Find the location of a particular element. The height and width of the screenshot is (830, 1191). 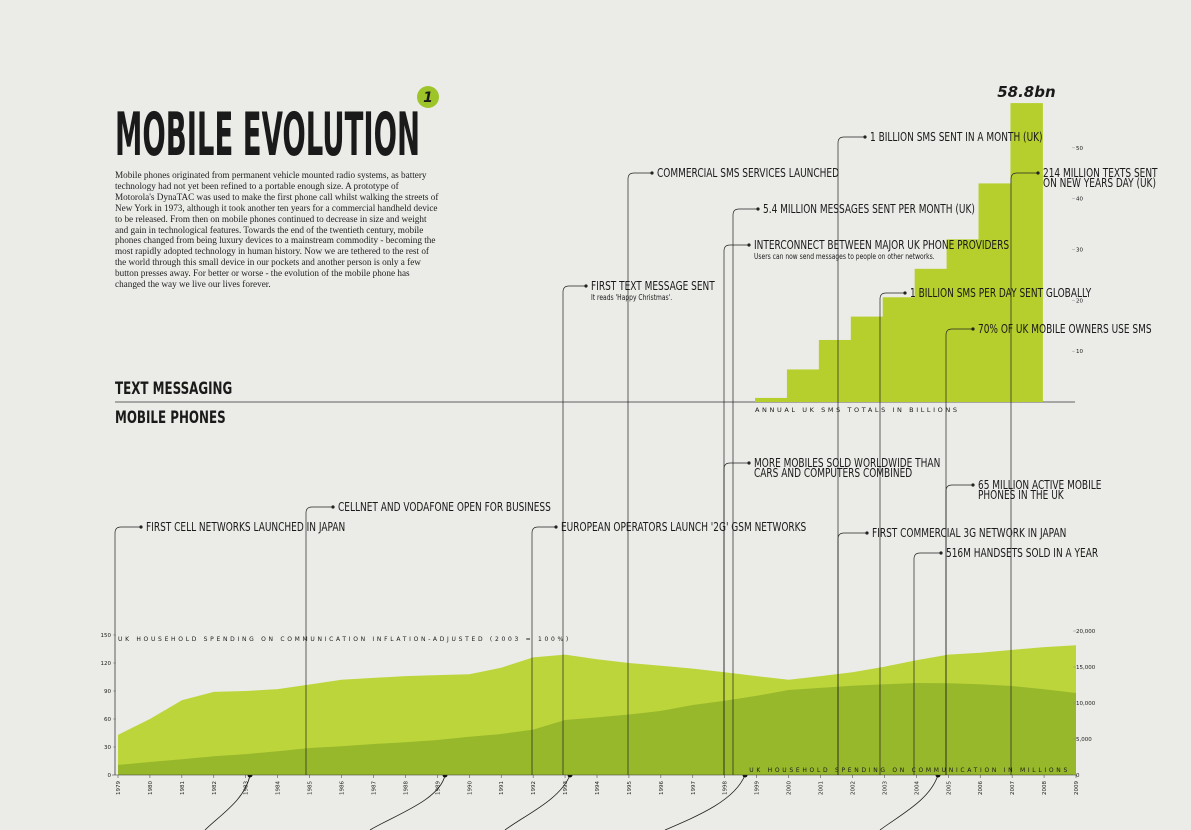

value-label: 58.8bn is located at coordinates (1026, 92).